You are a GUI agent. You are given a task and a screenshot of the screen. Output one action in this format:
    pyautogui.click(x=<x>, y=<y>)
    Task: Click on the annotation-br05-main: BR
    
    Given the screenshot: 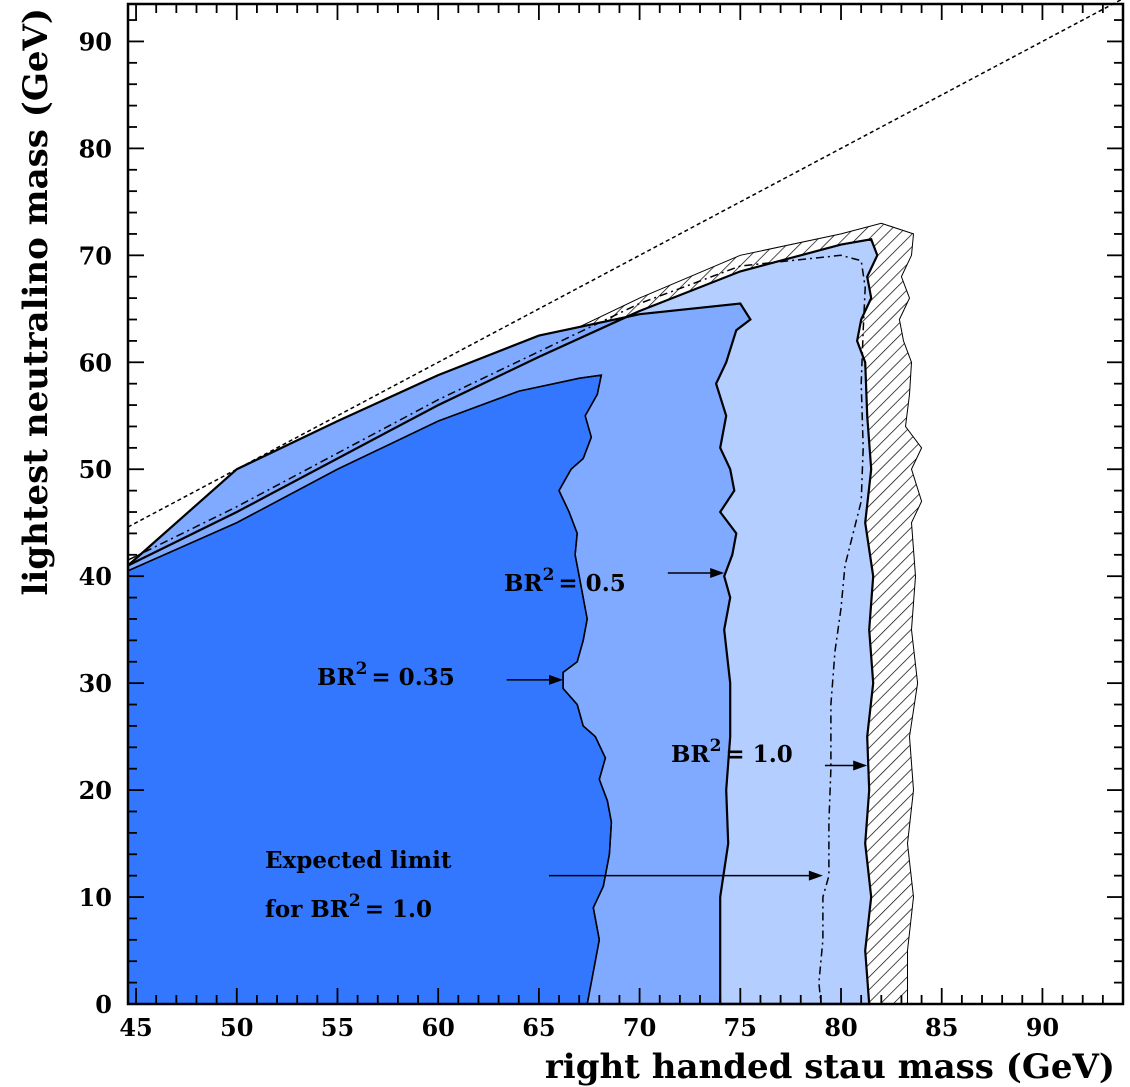 What is the action you would take?
    pyautogui.click(x=523, y=583)
    